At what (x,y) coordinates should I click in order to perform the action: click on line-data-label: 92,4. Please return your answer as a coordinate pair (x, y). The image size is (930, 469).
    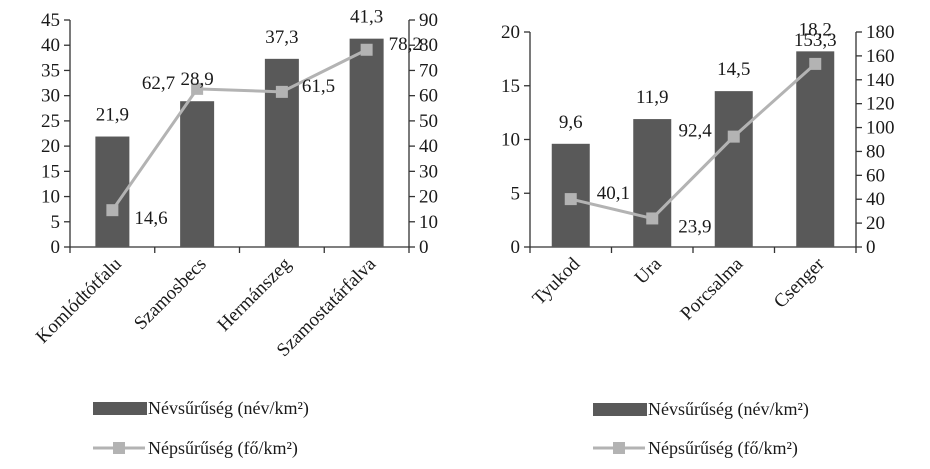
    Looking at the image, I should click on (696, 131).